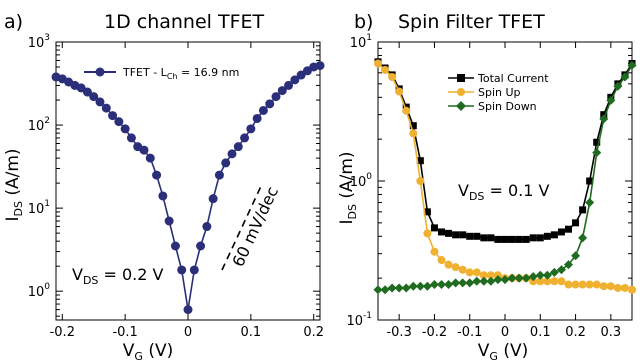  I want to click on panel-b-vds-annotation: VDS = 0.1 V, so click(504, 192).